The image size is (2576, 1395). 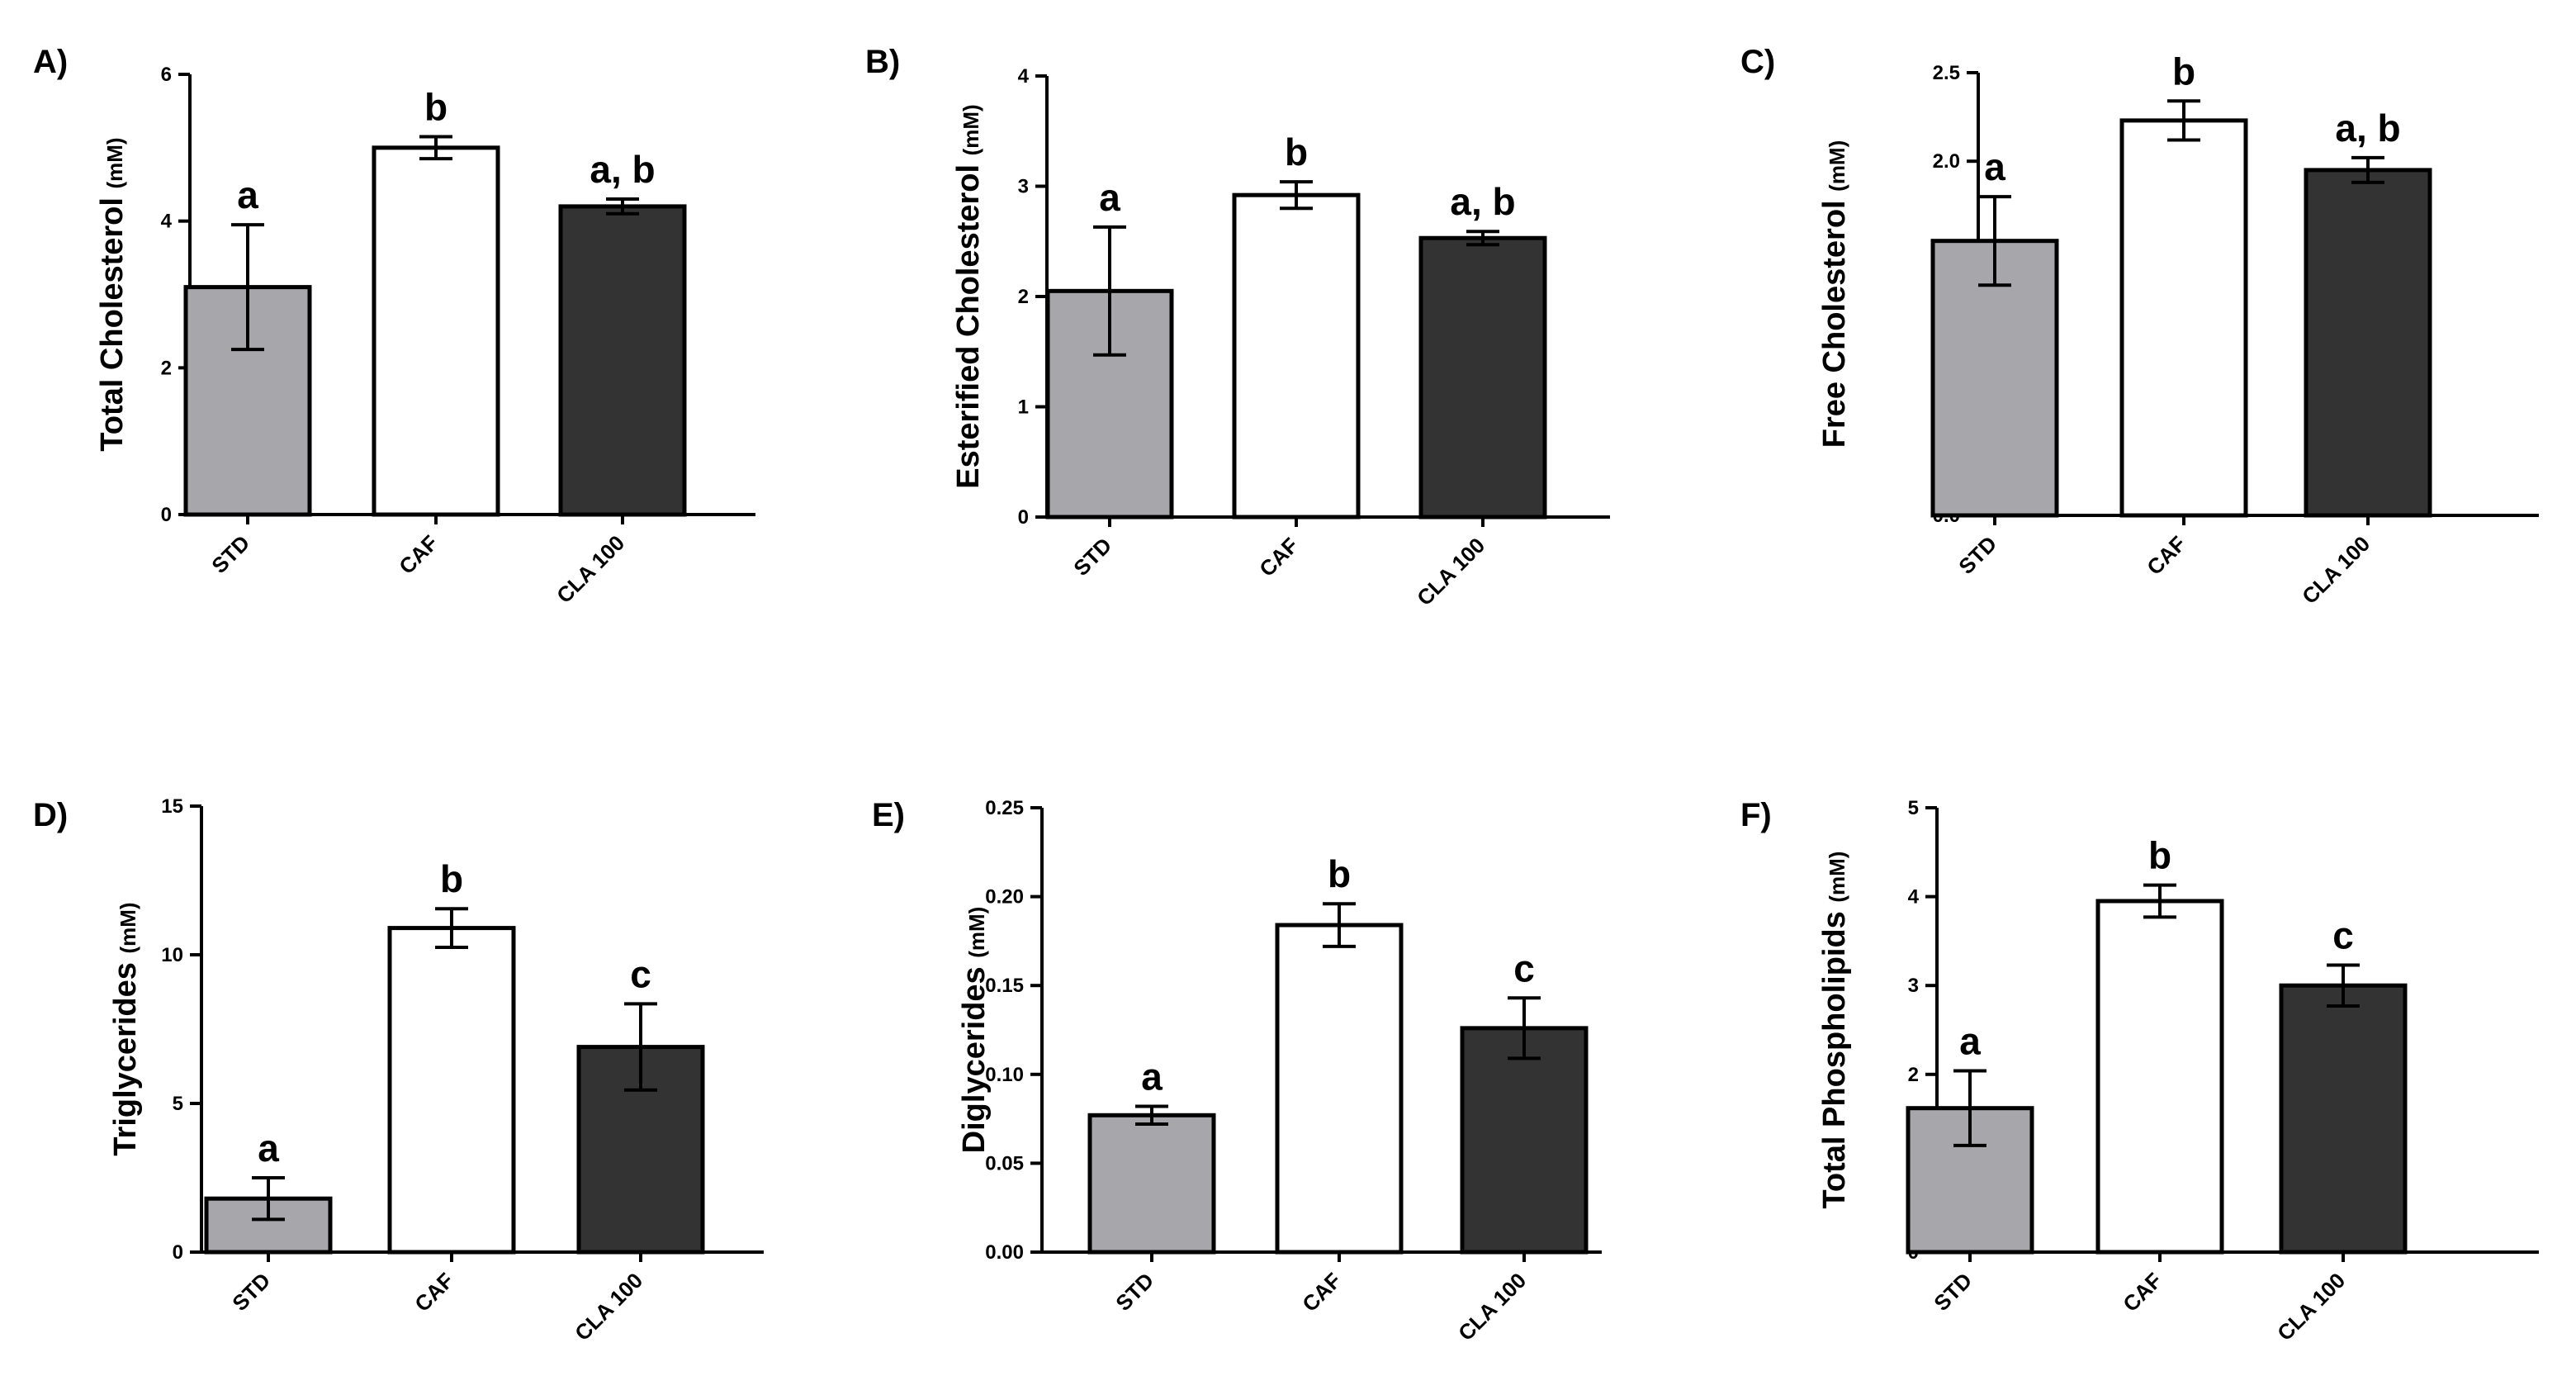 I want to click on panel-label: E), so click(x=888, y=815).